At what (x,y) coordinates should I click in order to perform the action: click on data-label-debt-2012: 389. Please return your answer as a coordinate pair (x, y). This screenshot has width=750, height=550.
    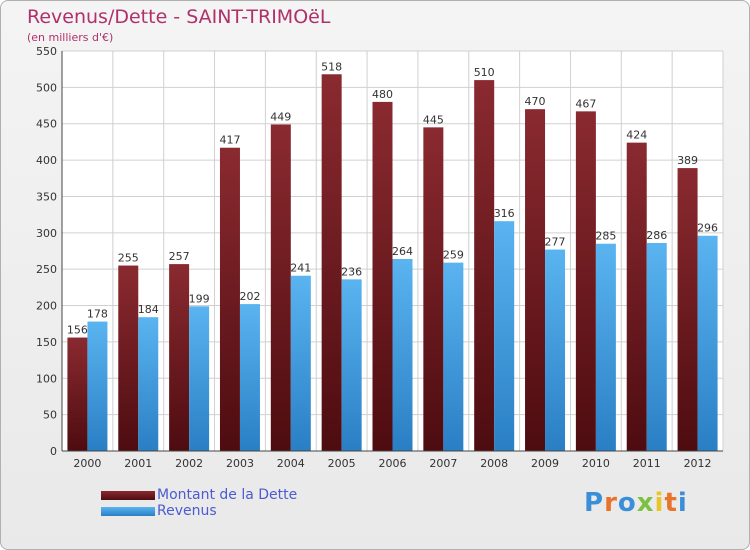
    Looking at the image, I should click on (687, 160).